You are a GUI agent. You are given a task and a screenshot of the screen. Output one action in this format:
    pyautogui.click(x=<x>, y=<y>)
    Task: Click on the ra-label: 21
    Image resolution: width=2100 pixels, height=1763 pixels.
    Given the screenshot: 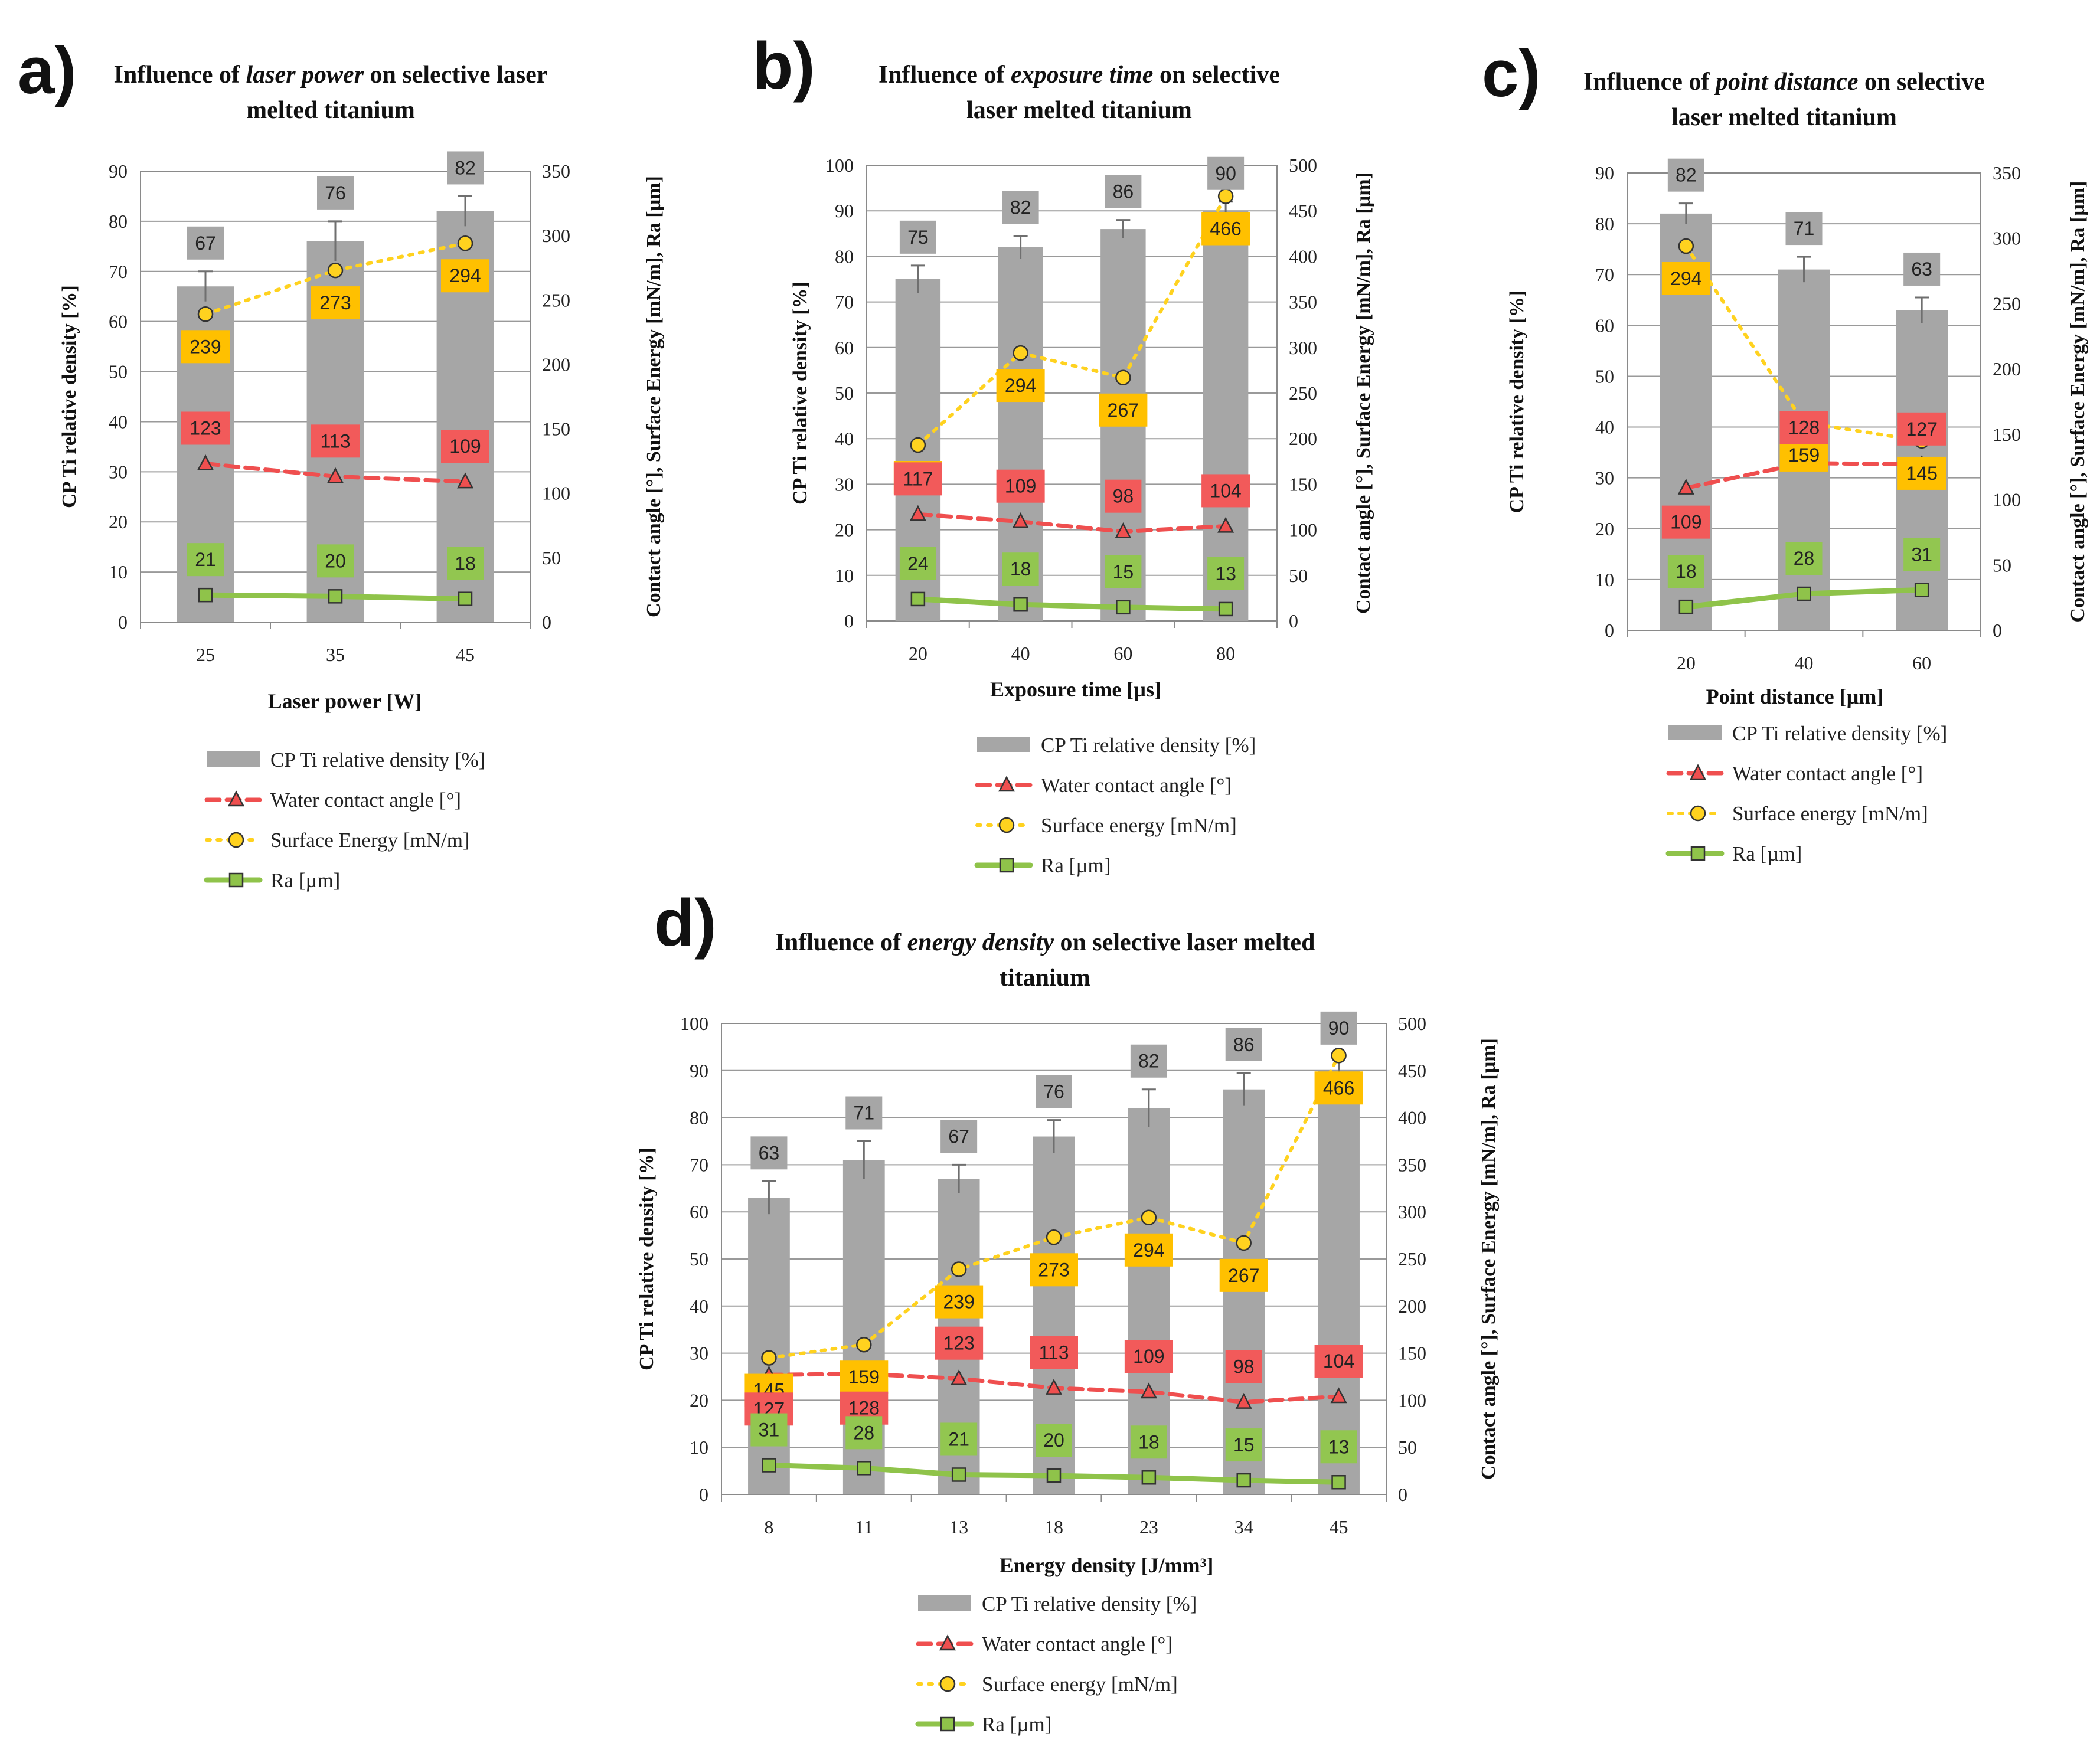 What is the action you would take?
    pyautogui.click(x=206, y=559)
    